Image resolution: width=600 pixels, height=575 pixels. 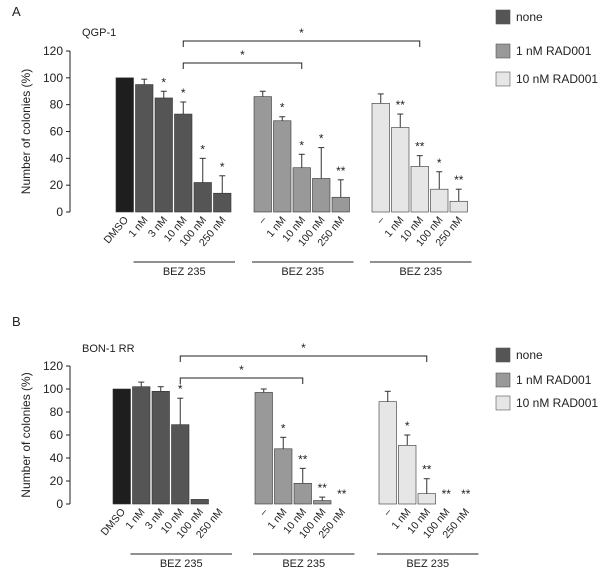 I want to click on panel-letter: B, so click(x=16, y=321).